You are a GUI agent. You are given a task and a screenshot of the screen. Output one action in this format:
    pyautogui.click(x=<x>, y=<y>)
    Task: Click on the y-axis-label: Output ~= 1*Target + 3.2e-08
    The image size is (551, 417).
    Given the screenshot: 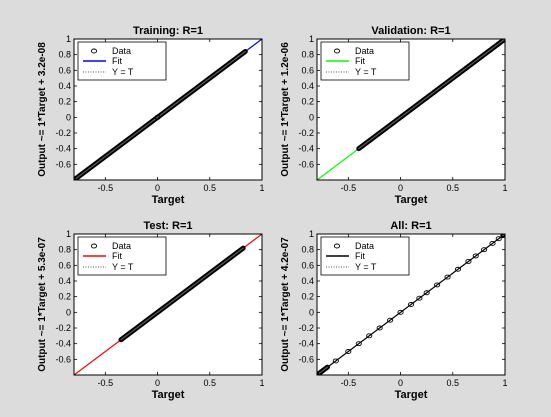 What is the action you would take?
    pyautogui.click(x=42, y=109)
    